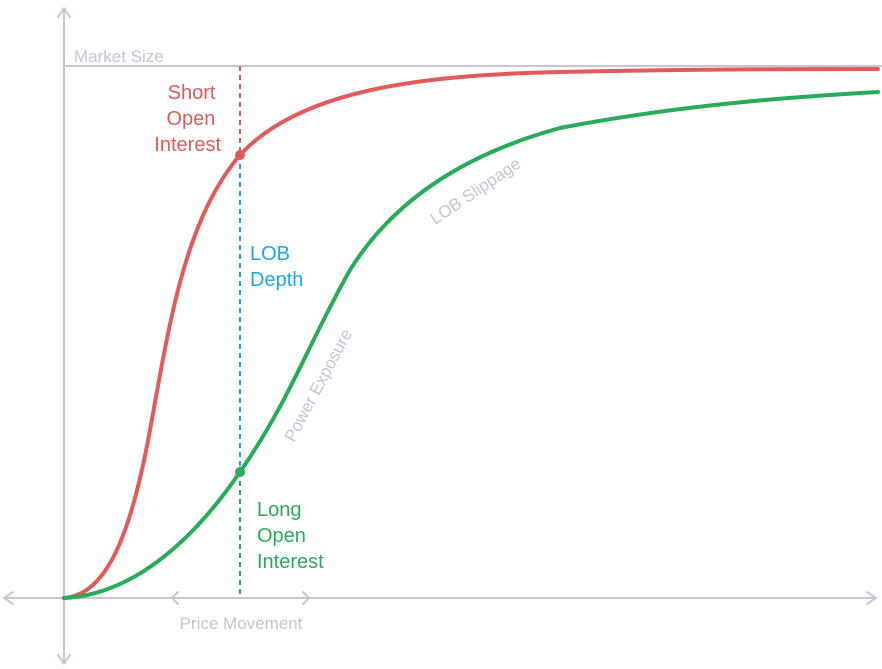 Image resolution: width=882 pixels, height=669 pixels. I want to click on short-interest-point, so click(240, 155).